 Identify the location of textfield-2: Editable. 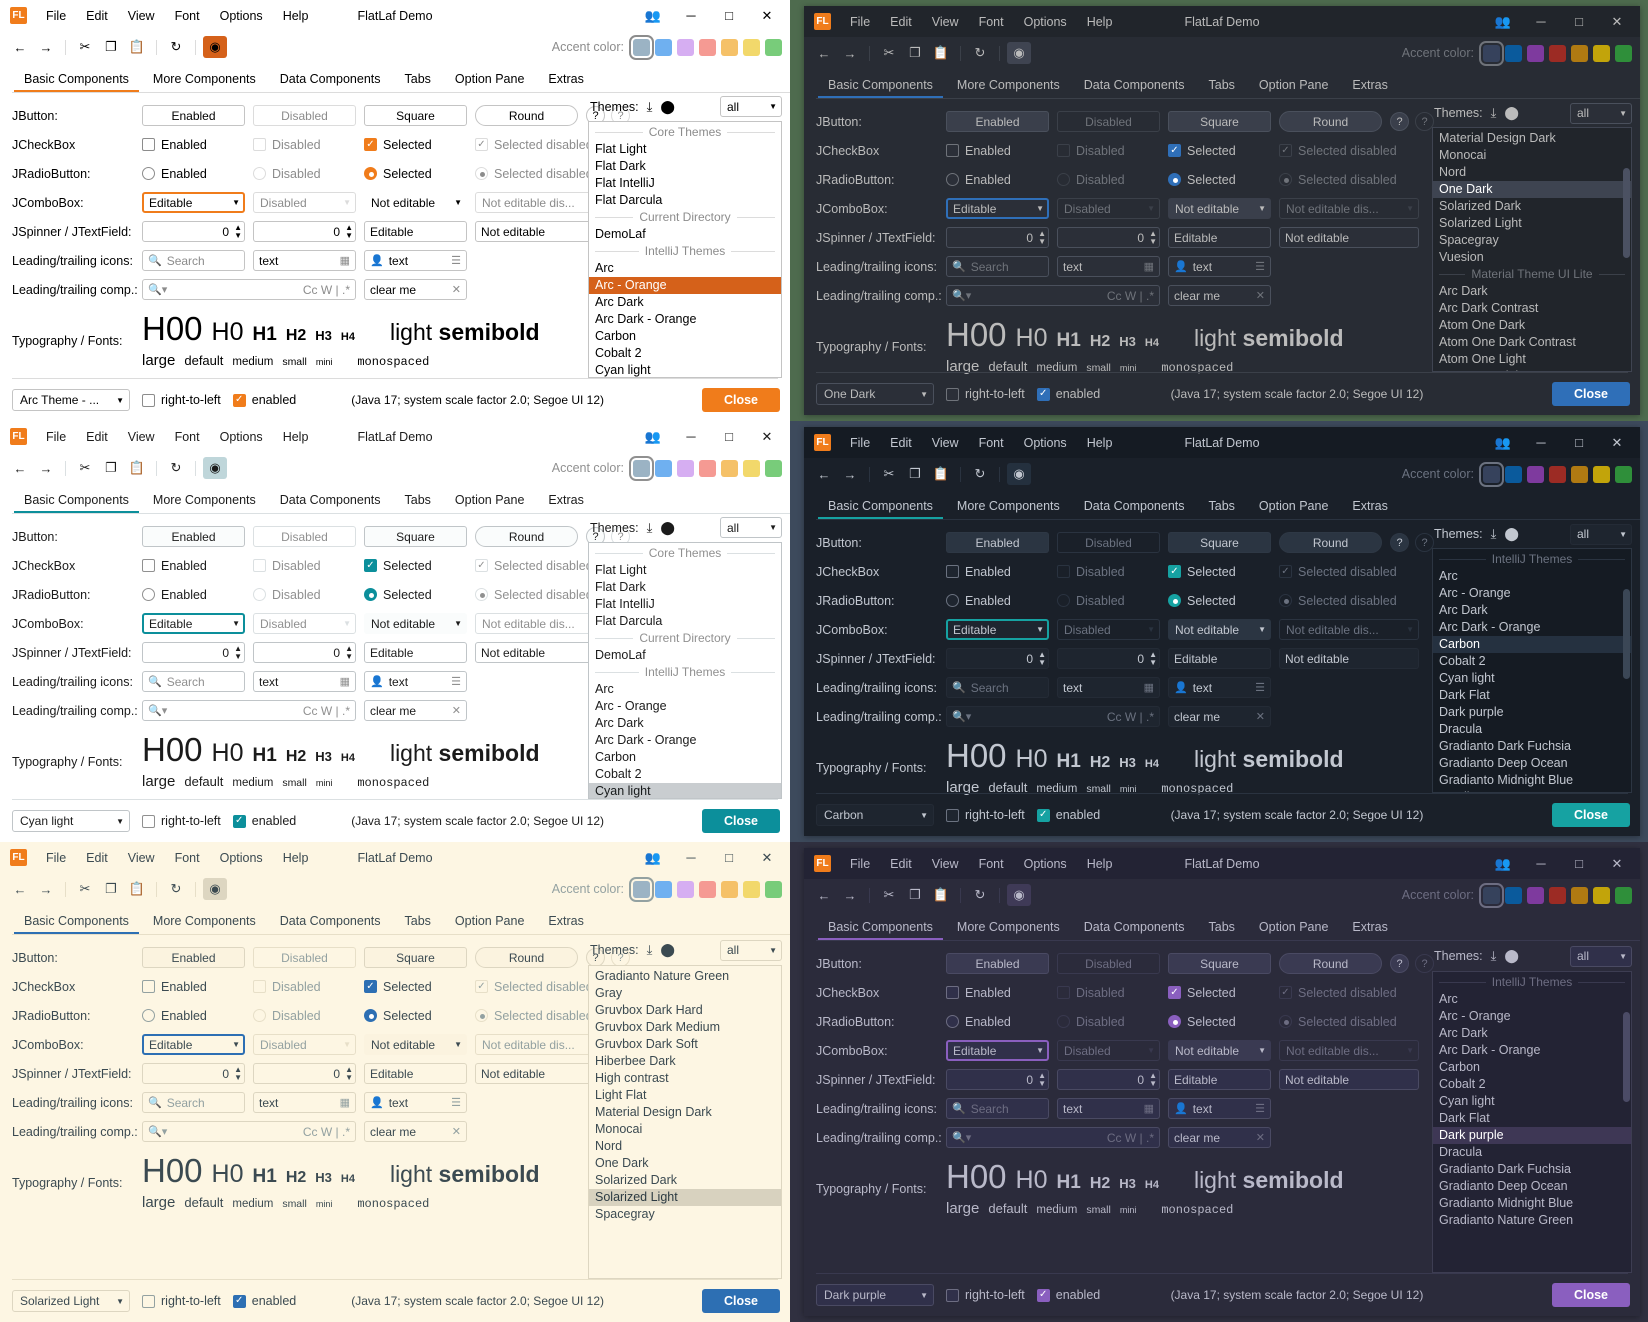
(415, 652).